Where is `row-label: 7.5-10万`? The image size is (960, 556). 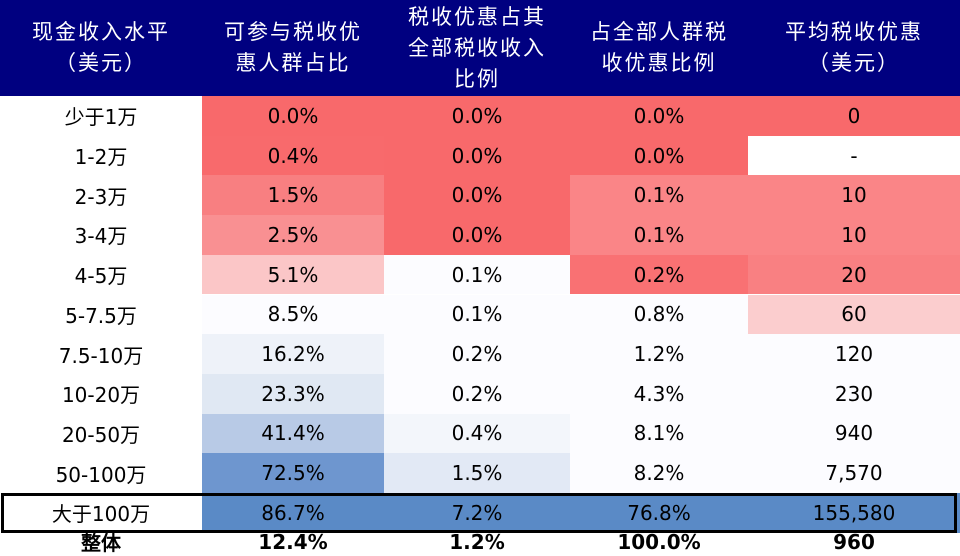
row-label: 7.5-10万 is located at coordinates (101, 355).